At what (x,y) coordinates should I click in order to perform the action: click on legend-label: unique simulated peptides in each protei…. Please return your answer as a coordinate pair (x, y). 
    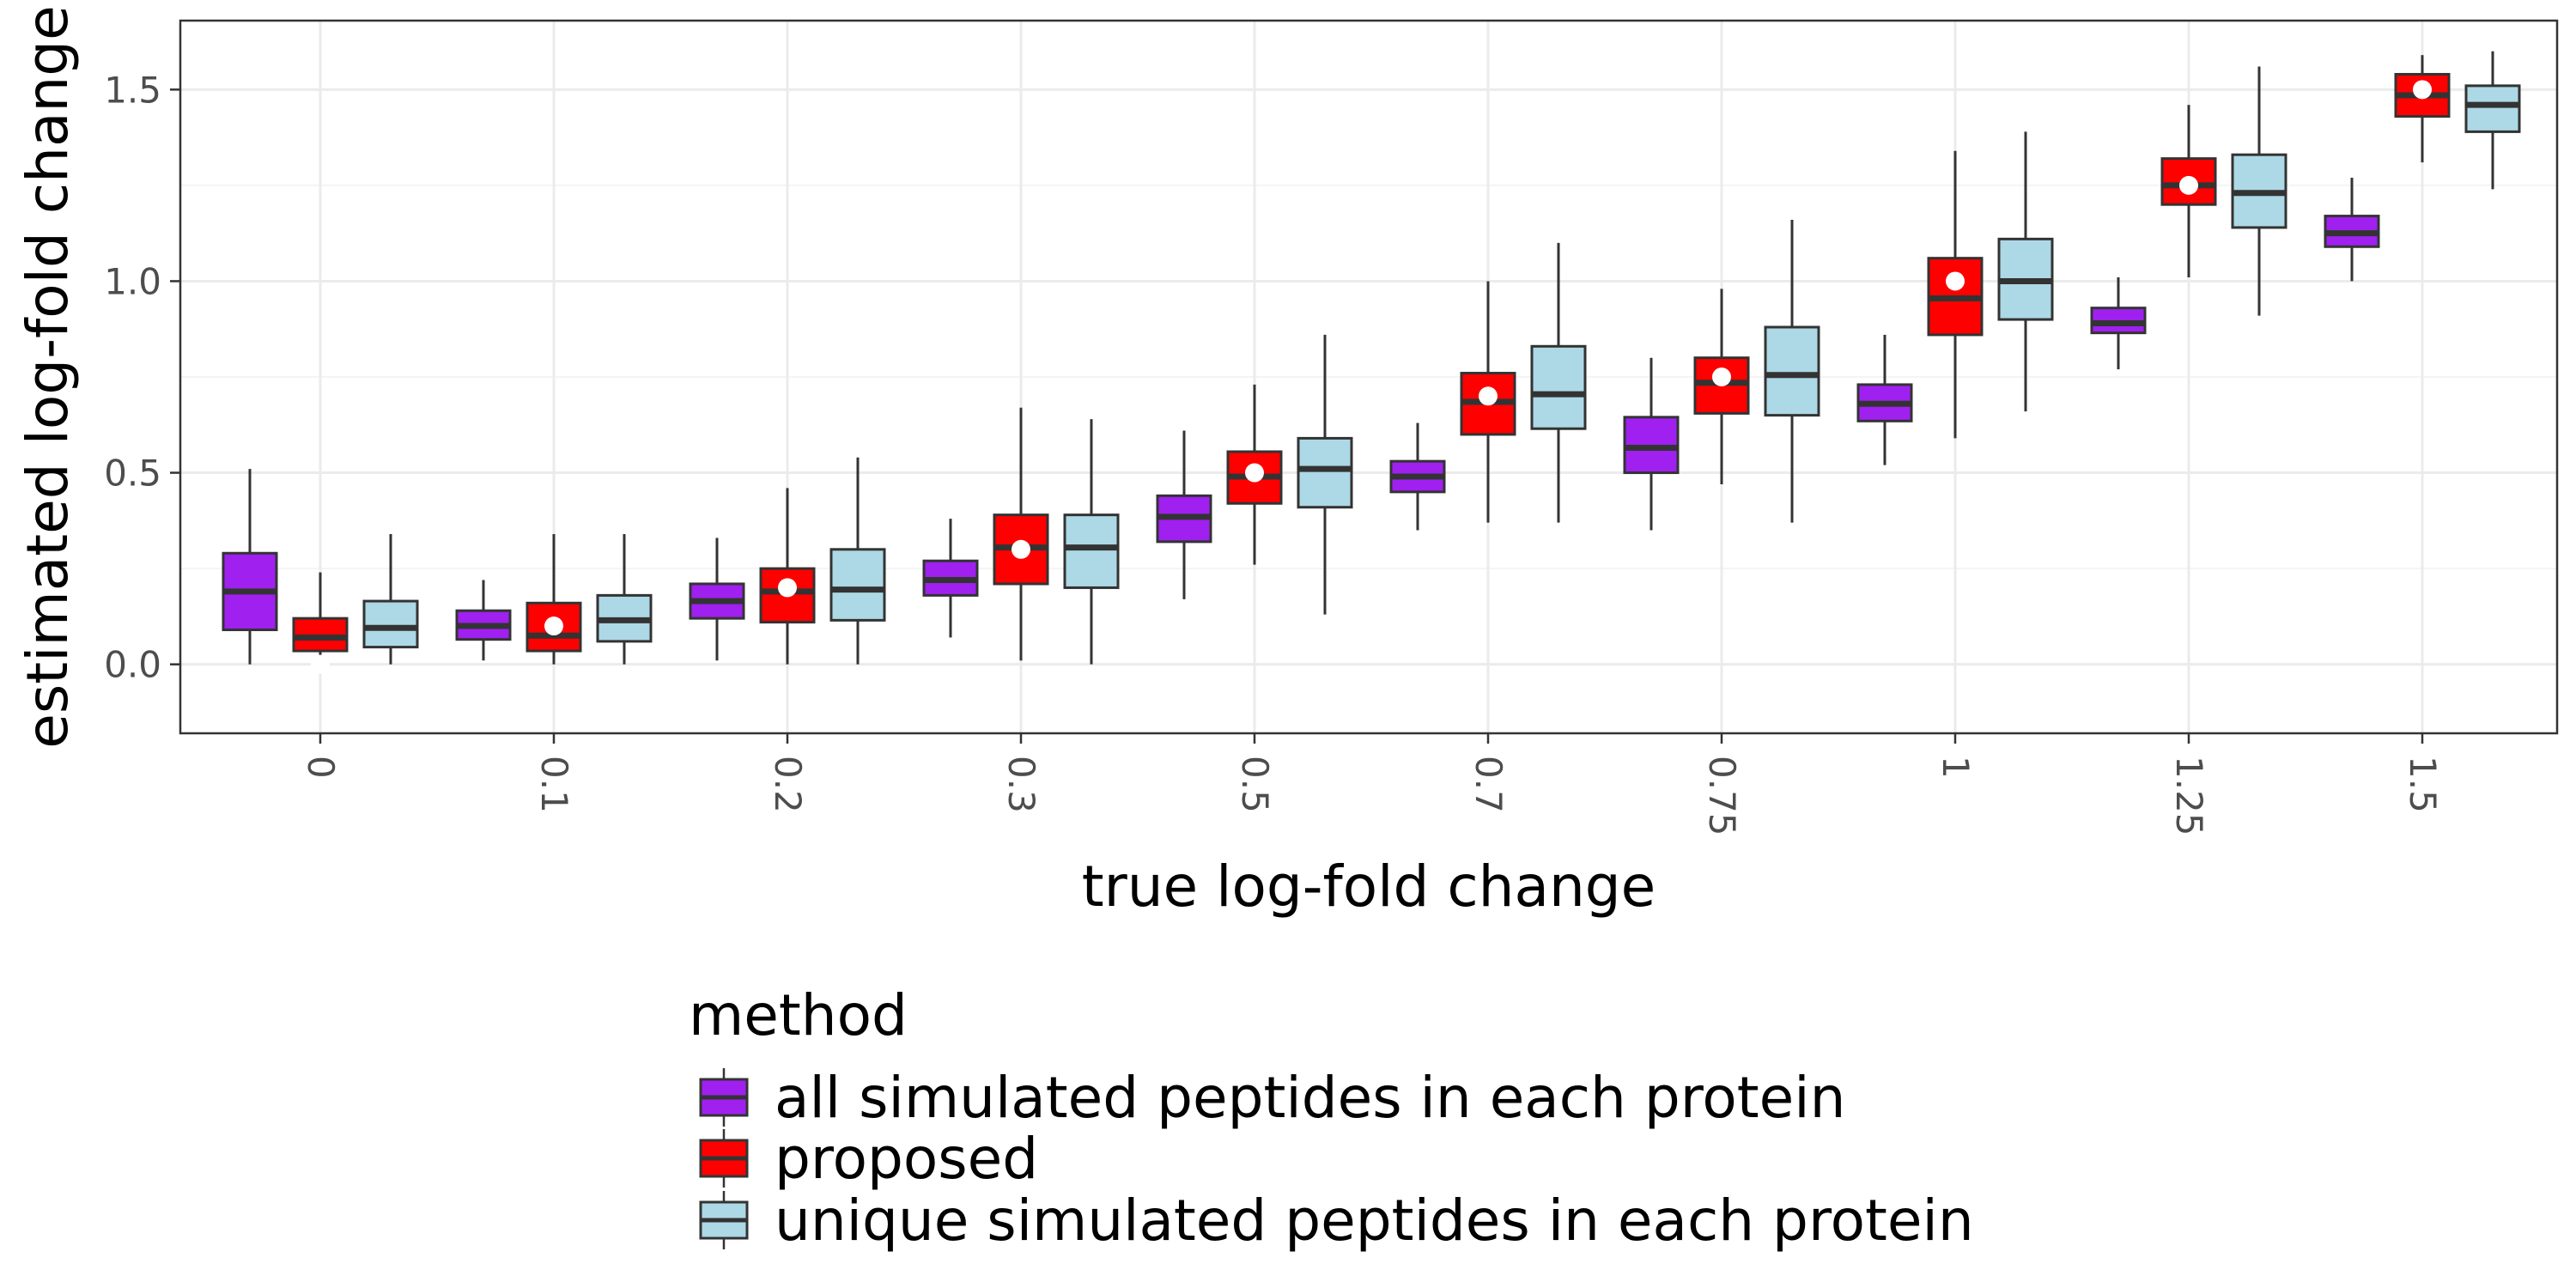
    Looking at the image, I should click on (1374, 1221).